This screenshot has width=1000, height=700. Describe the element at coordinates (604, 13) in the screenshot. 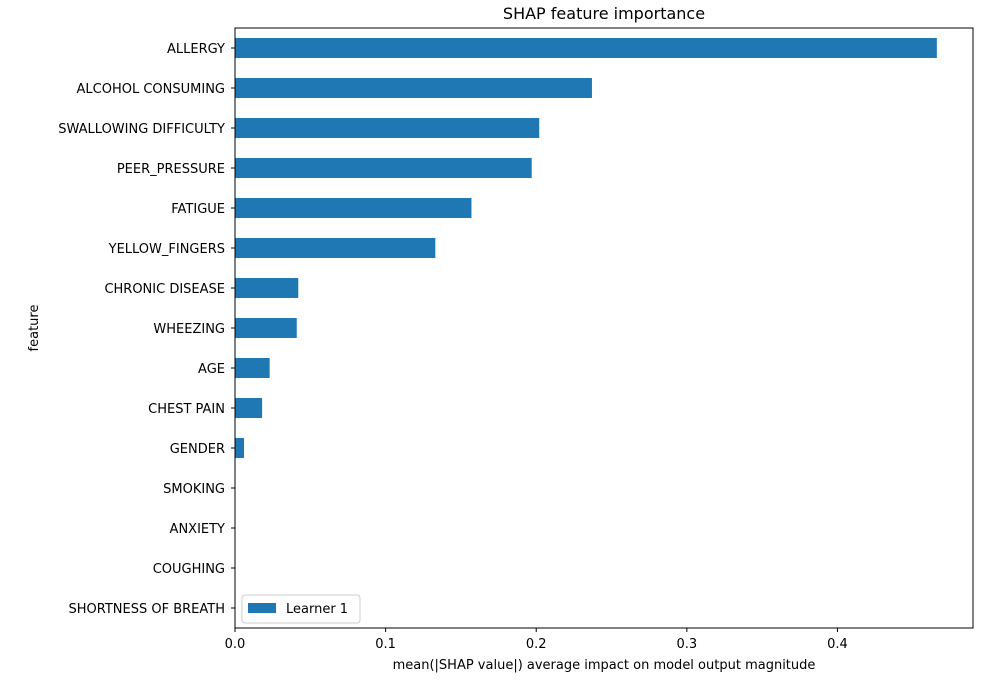

I see `chart-title: SHAP feature importance` at that location.